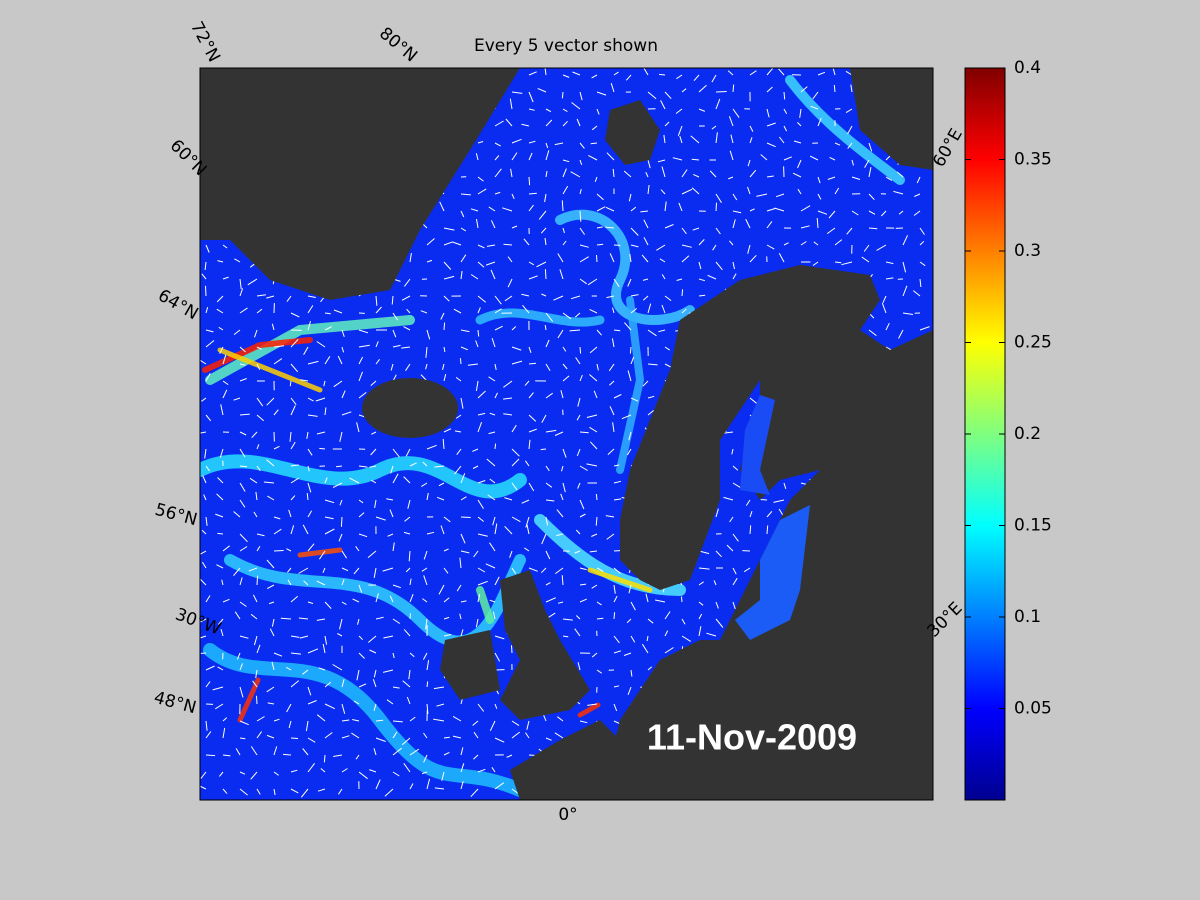 This screenshot has height=900, width=1200. Describe the element at coordinates (1027, 251) in the screenshot. I see `colorbar-tick-label: 0.3` at that location.